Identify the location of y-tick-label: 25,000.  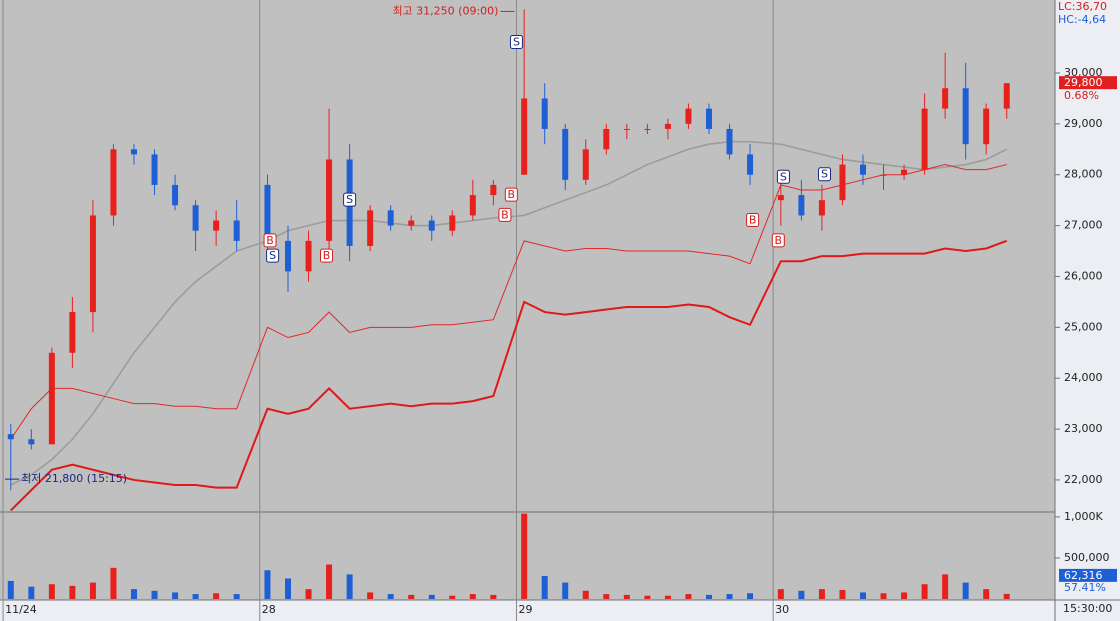
(1083, 326).